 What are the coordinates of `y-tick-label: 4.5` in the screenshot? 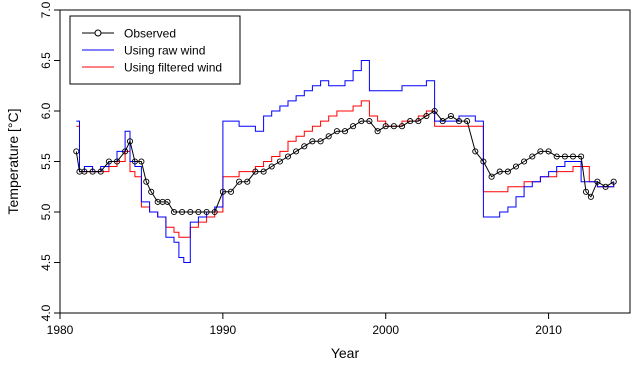 It's located at (46, 262).